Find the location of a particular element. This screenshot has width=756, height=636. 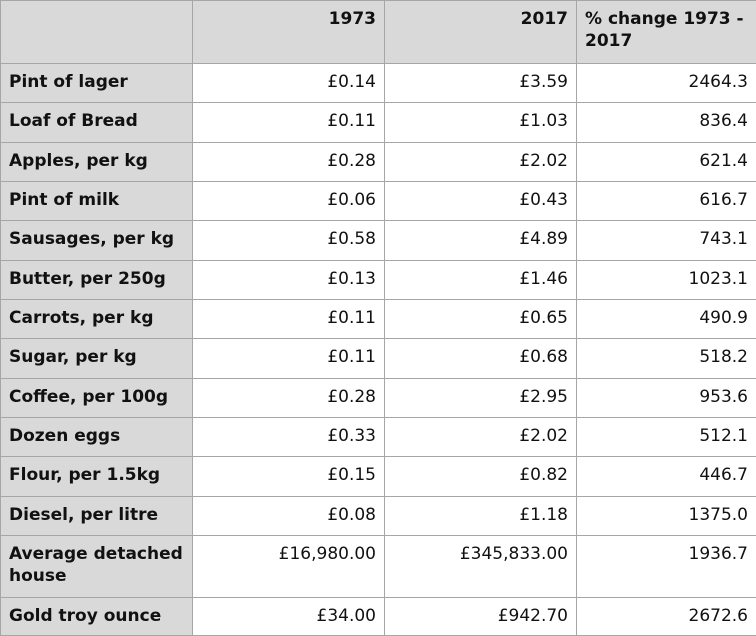

value-cell: 1375.0 is located at coordinates (666, 515).